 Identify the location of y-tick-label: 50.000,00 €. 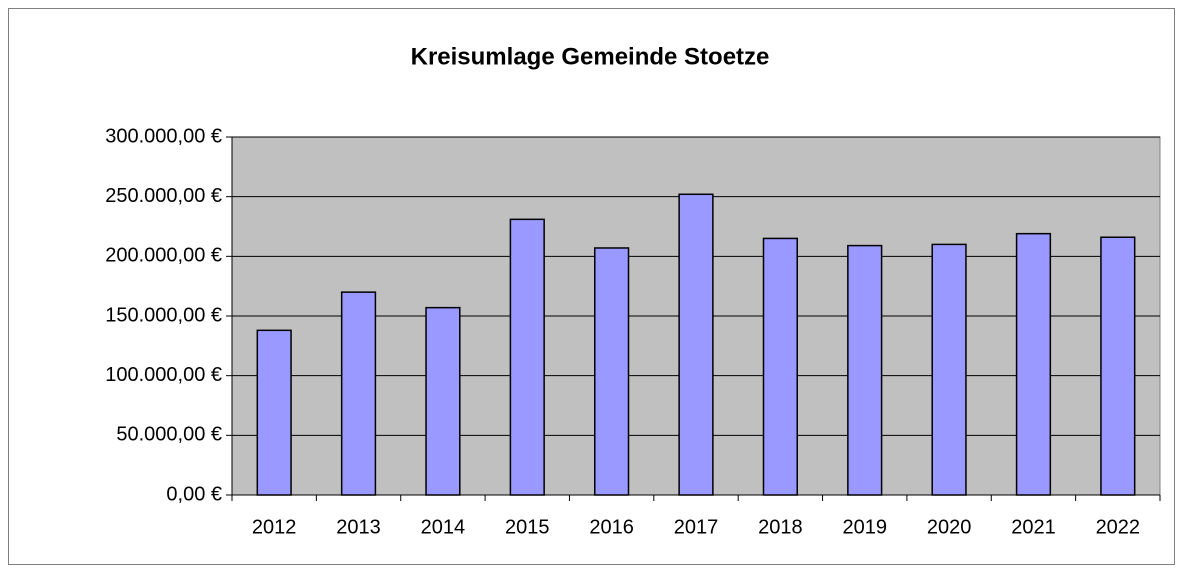
(169, 435).